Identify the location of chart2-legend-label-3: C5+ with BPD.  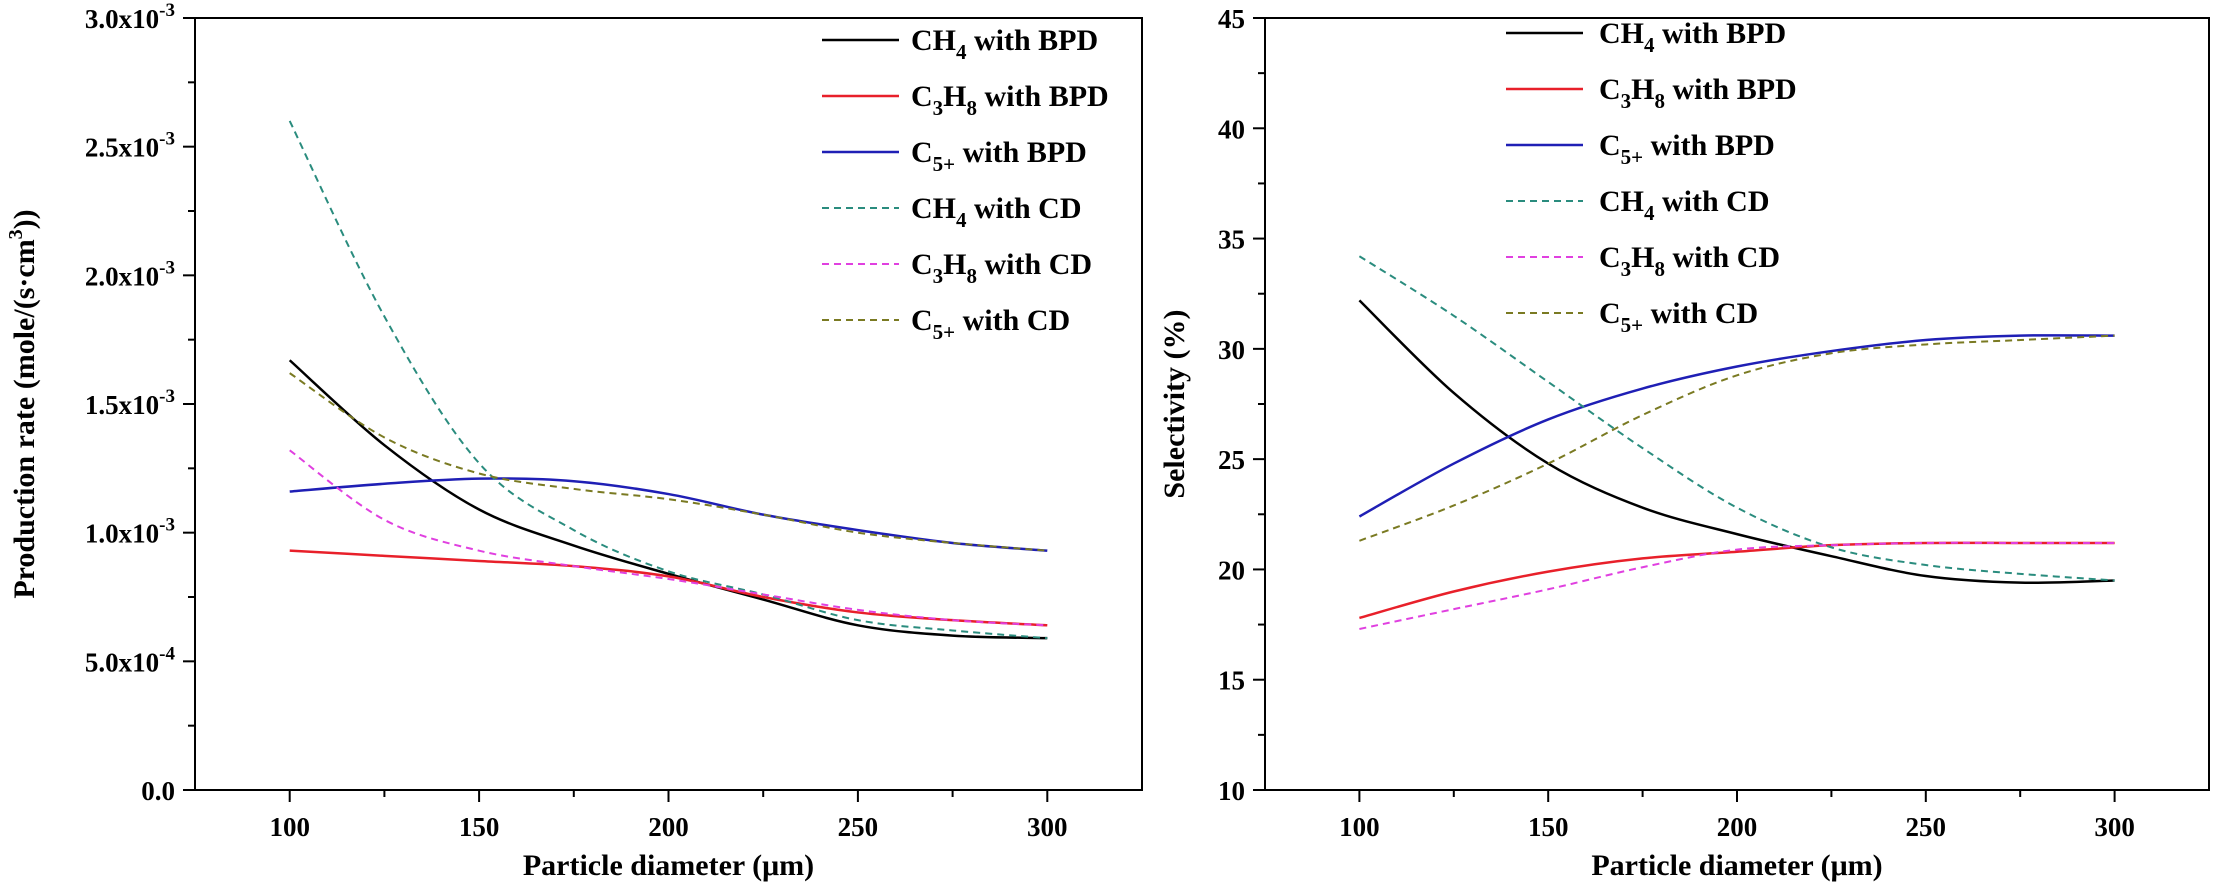
(1687, 149).